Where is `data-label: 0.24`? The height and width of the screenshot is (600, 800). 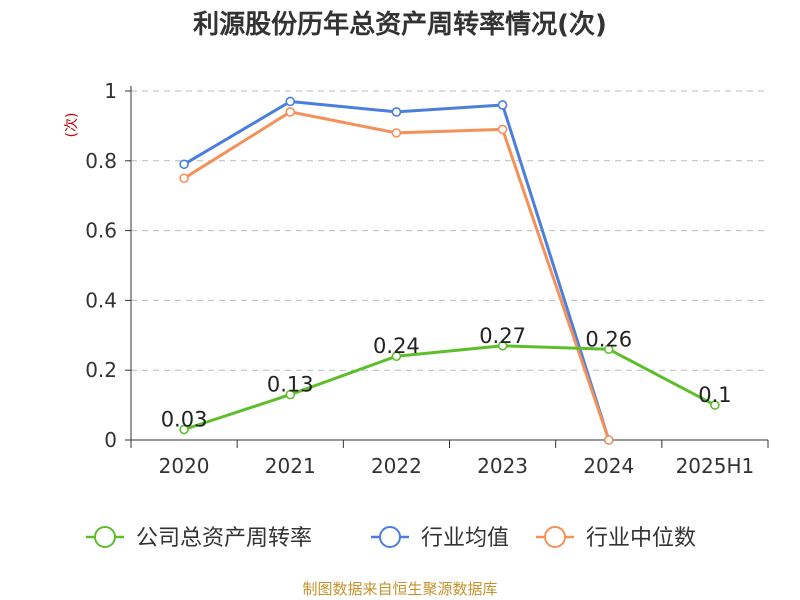
data-label: 0.24 is located at coordinates (396, 346).